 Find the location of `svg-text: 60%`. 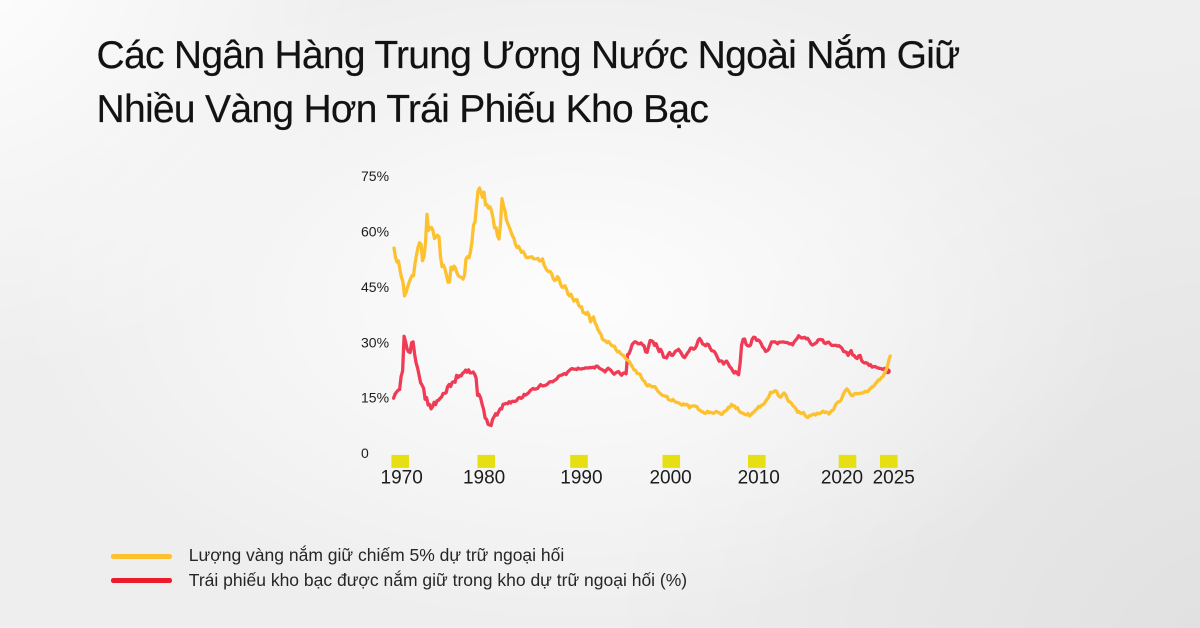

svg-text: 60% is located at coordinates (375, 231).